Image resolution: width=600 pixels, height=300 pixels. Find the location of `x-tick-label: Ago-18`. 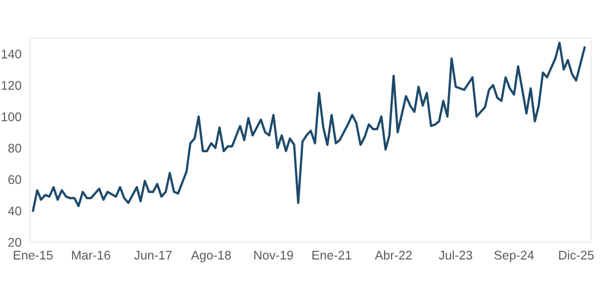

x-tick-label: Ago-18 is located at coordinates (211, 256).